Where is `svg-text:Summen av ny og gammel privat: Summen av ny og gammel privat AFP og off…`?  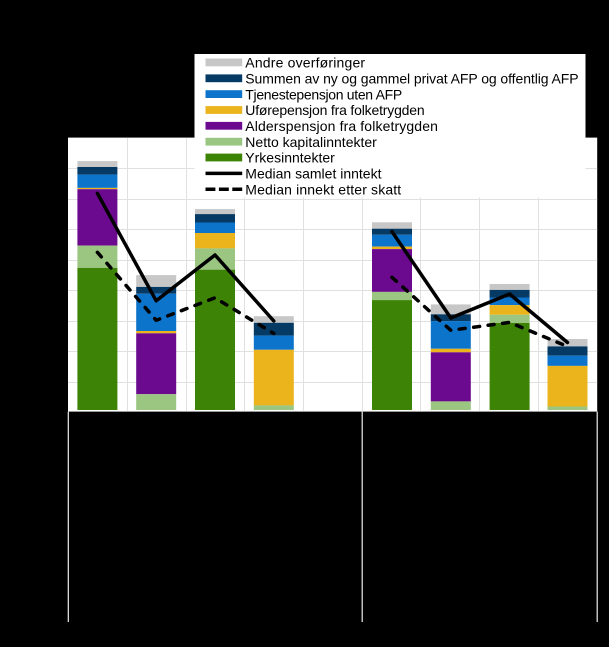
svg-text:Summen av ny og gammel privat: Summen av ny og gammel privat AFP og off… is located at coordinates (411, 79).